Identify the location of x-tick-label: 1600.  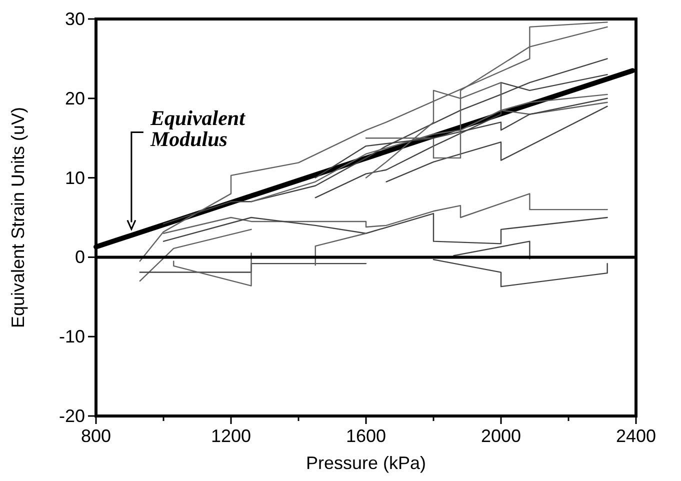
(366, 436).